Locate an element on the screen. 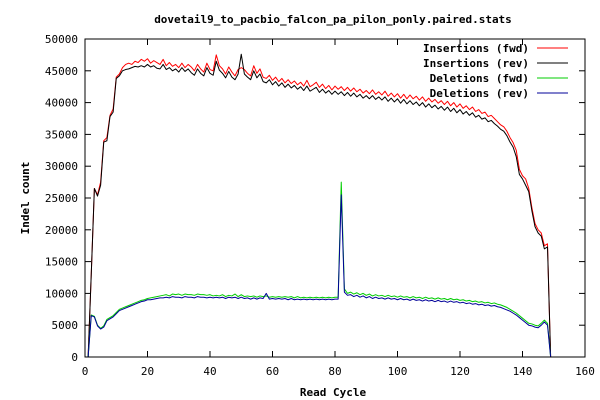 The image size is (600, 400). x-tick-label: 120 is located at coordinates (460, 371).